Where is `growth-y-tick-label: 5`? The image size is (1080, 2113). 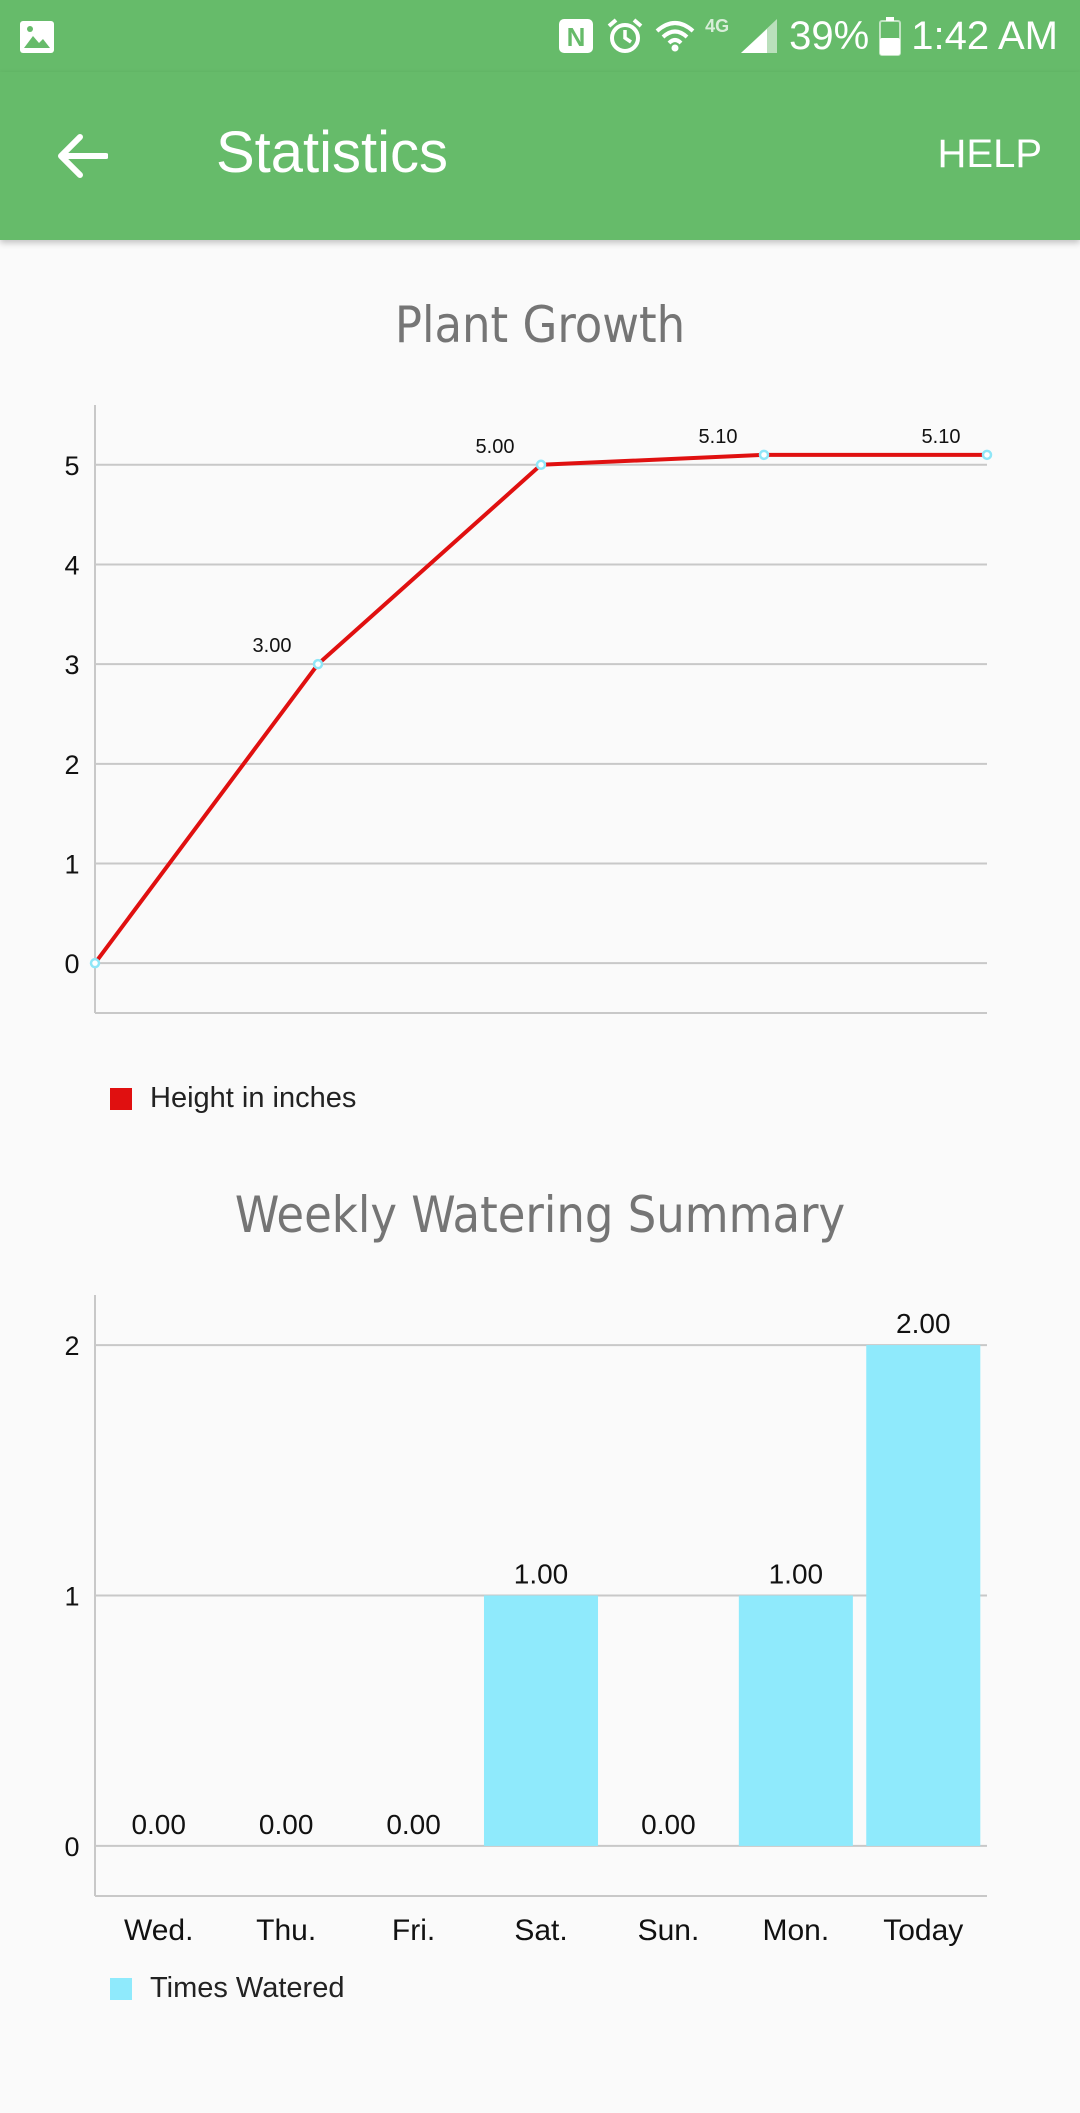 growth-y-tick-label: 5 is located at coordinates (71, 466).